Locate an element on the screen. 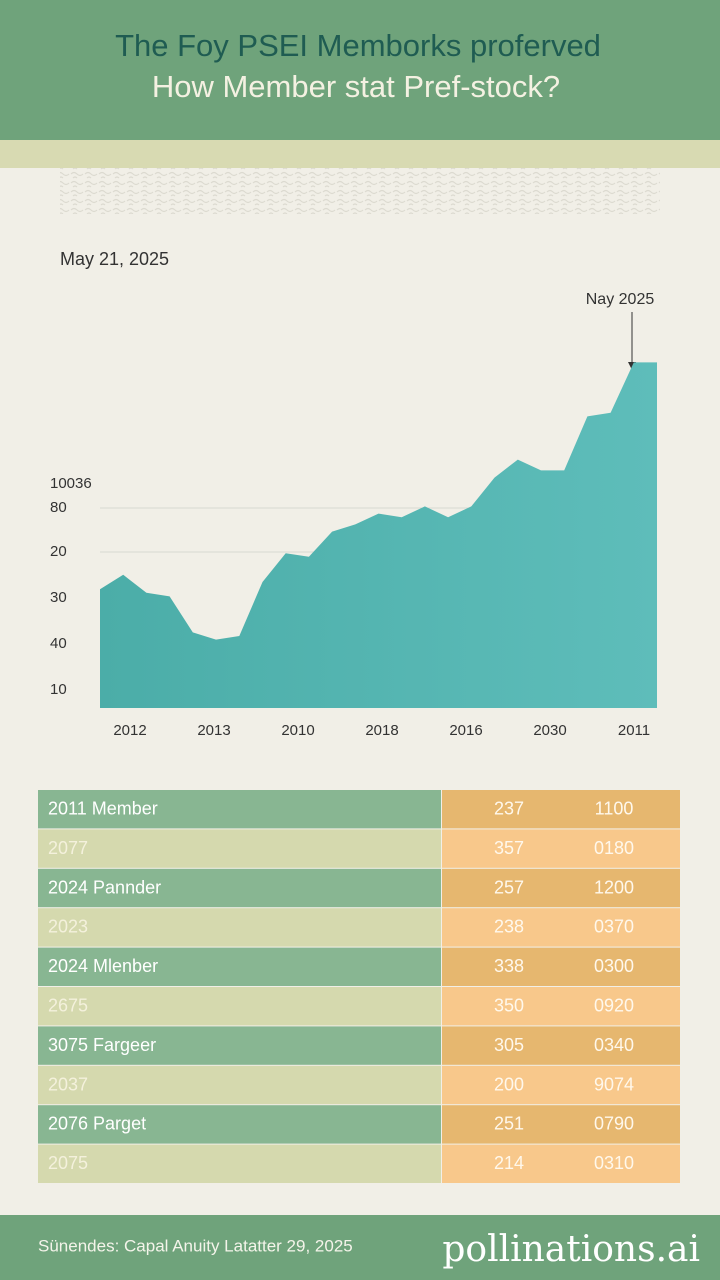 Image resolution: width=720 pixels, height=1280 pixels. table-label: 2024 Mlenber is located at coordinates (103, 966).